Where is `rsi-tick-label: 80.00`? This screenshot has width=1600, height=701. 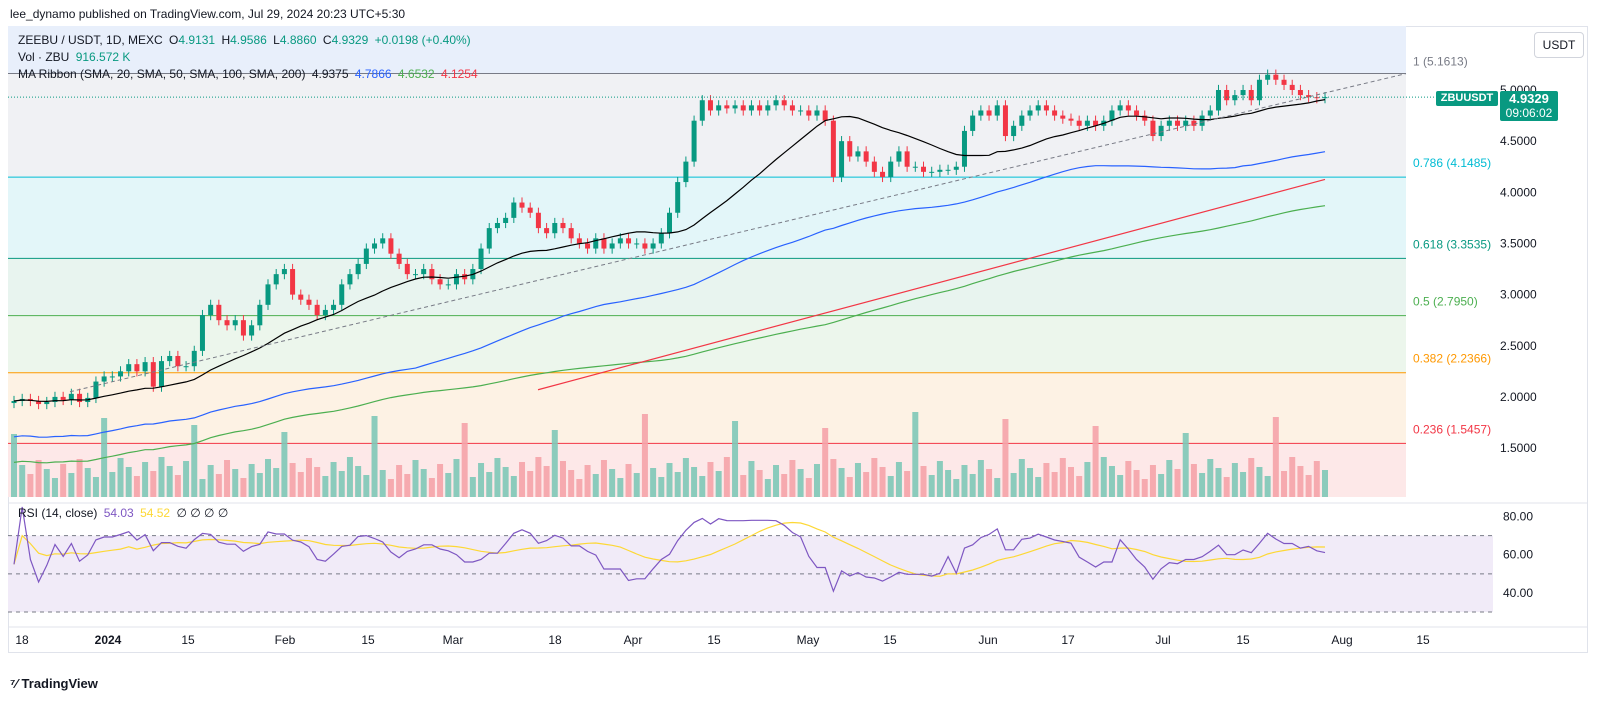 rsi-tick-label: 80.00 is located at coordinates (1518, 517).